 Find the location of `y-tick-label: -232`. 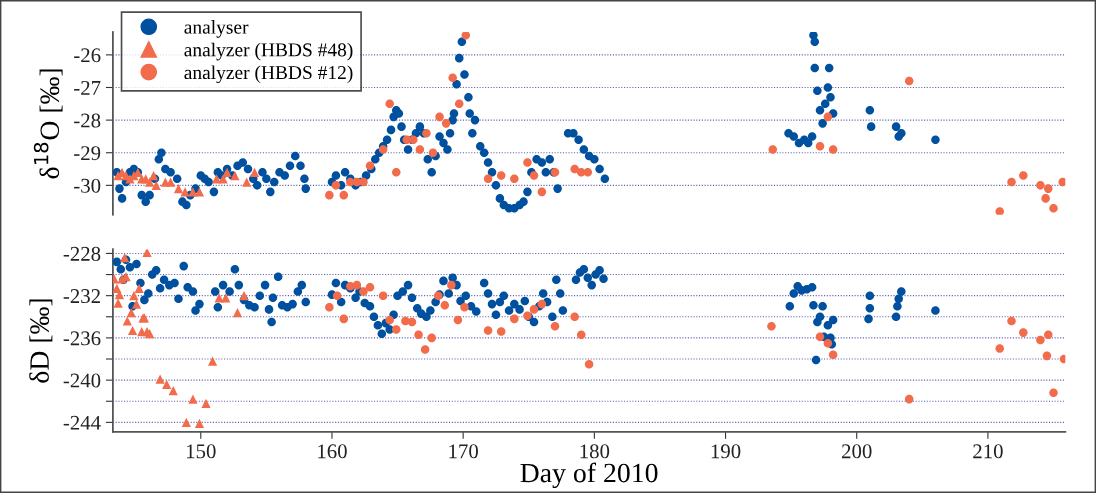

y-tick-label: -232 is located at coordinates (81, 296).